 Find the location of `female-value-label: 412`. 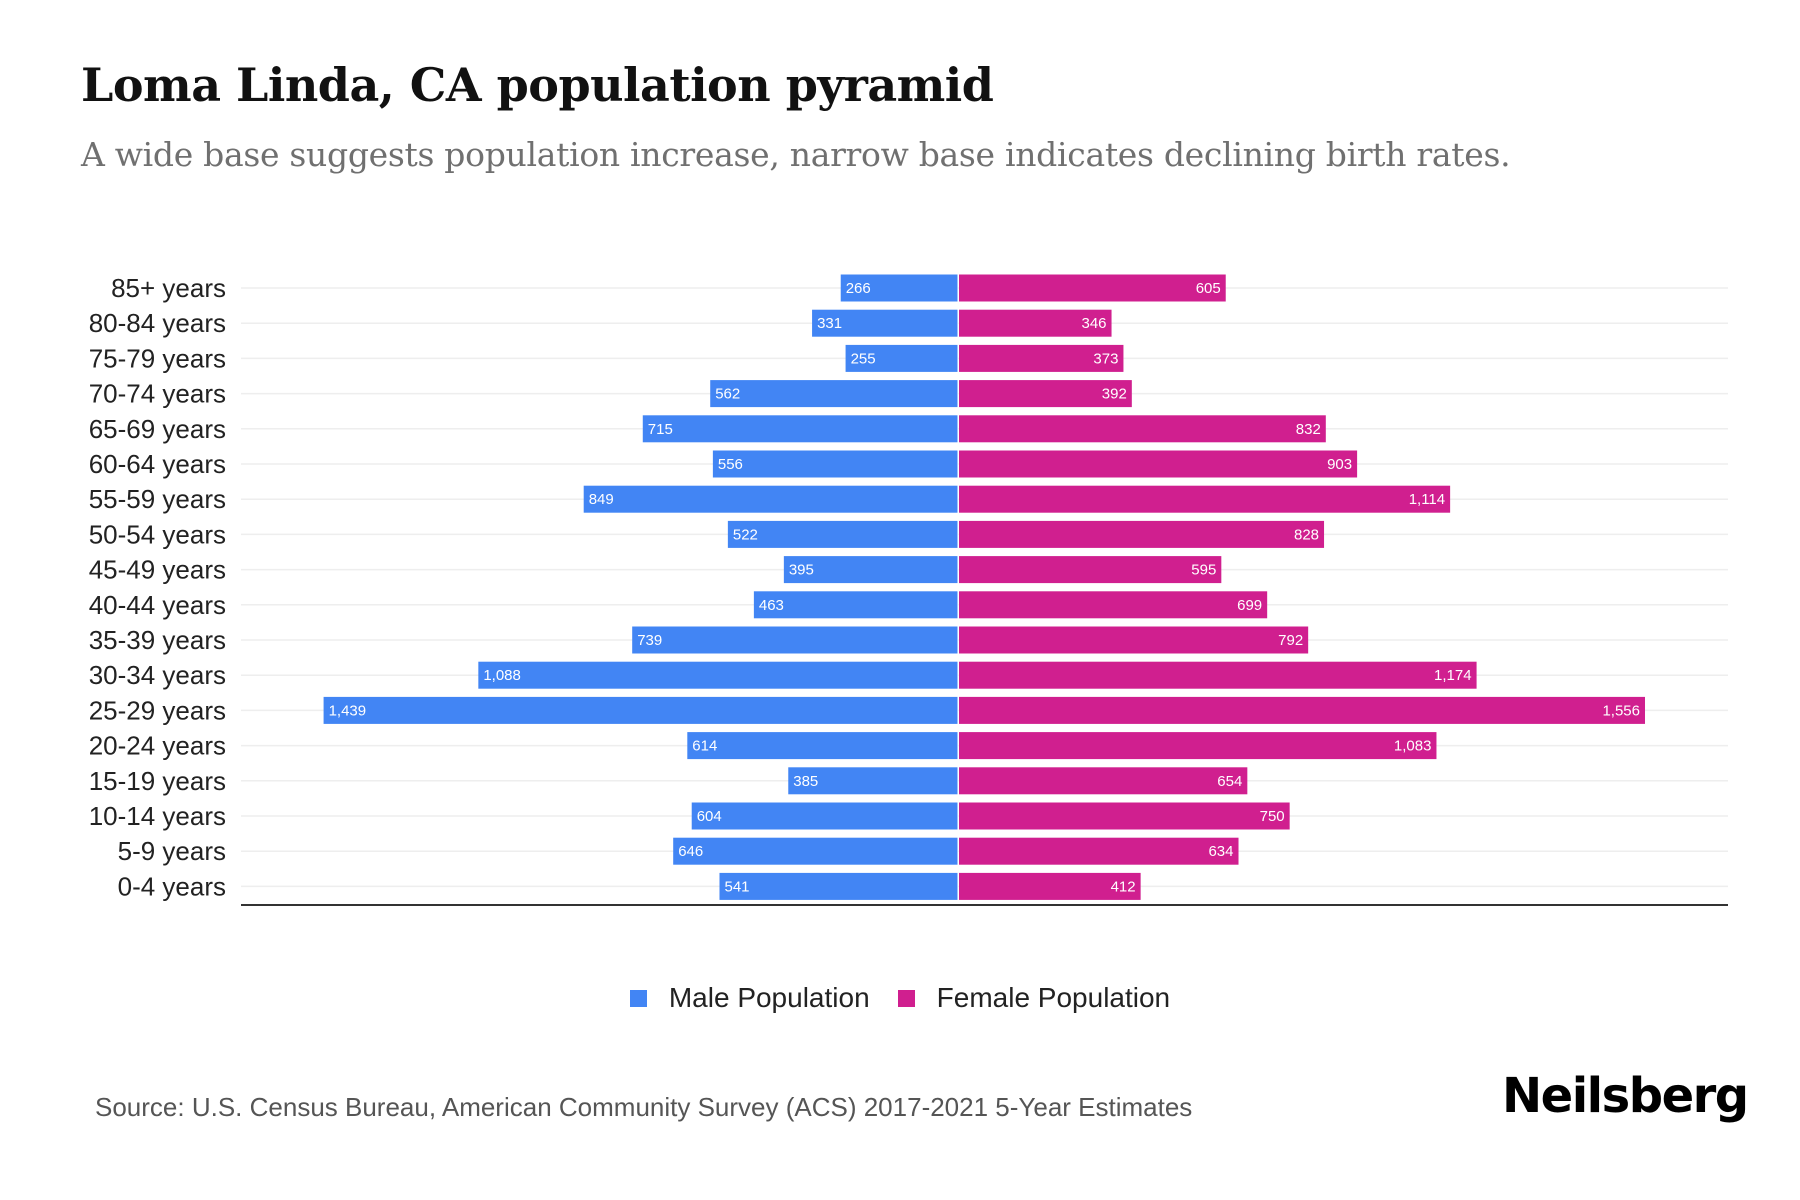

female-value-label: 412 is located at coordinates (1123, 886).